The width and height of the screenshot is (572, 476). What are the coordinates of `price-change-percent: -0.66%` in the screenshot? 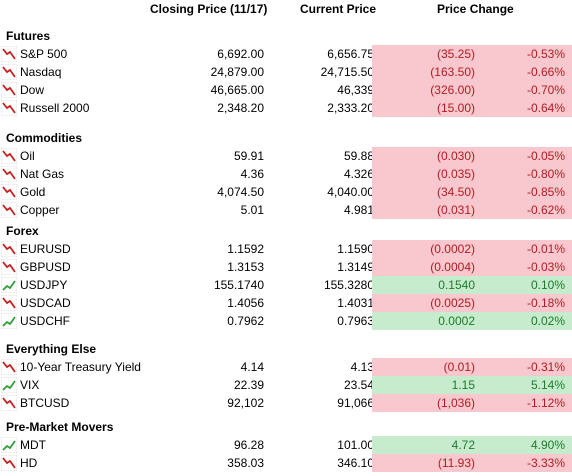 It's located at (545, 72).